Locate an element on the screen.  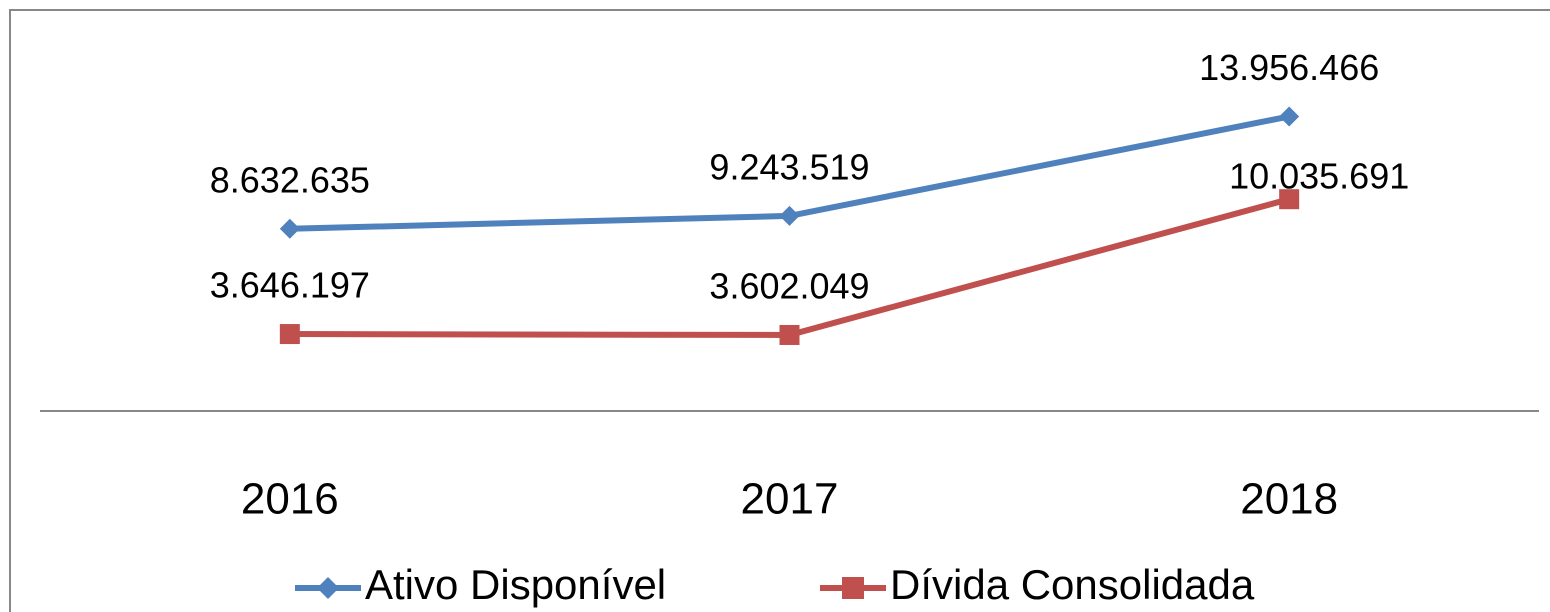
data-label: 3.646.197 is located at coordinates (290, 285).